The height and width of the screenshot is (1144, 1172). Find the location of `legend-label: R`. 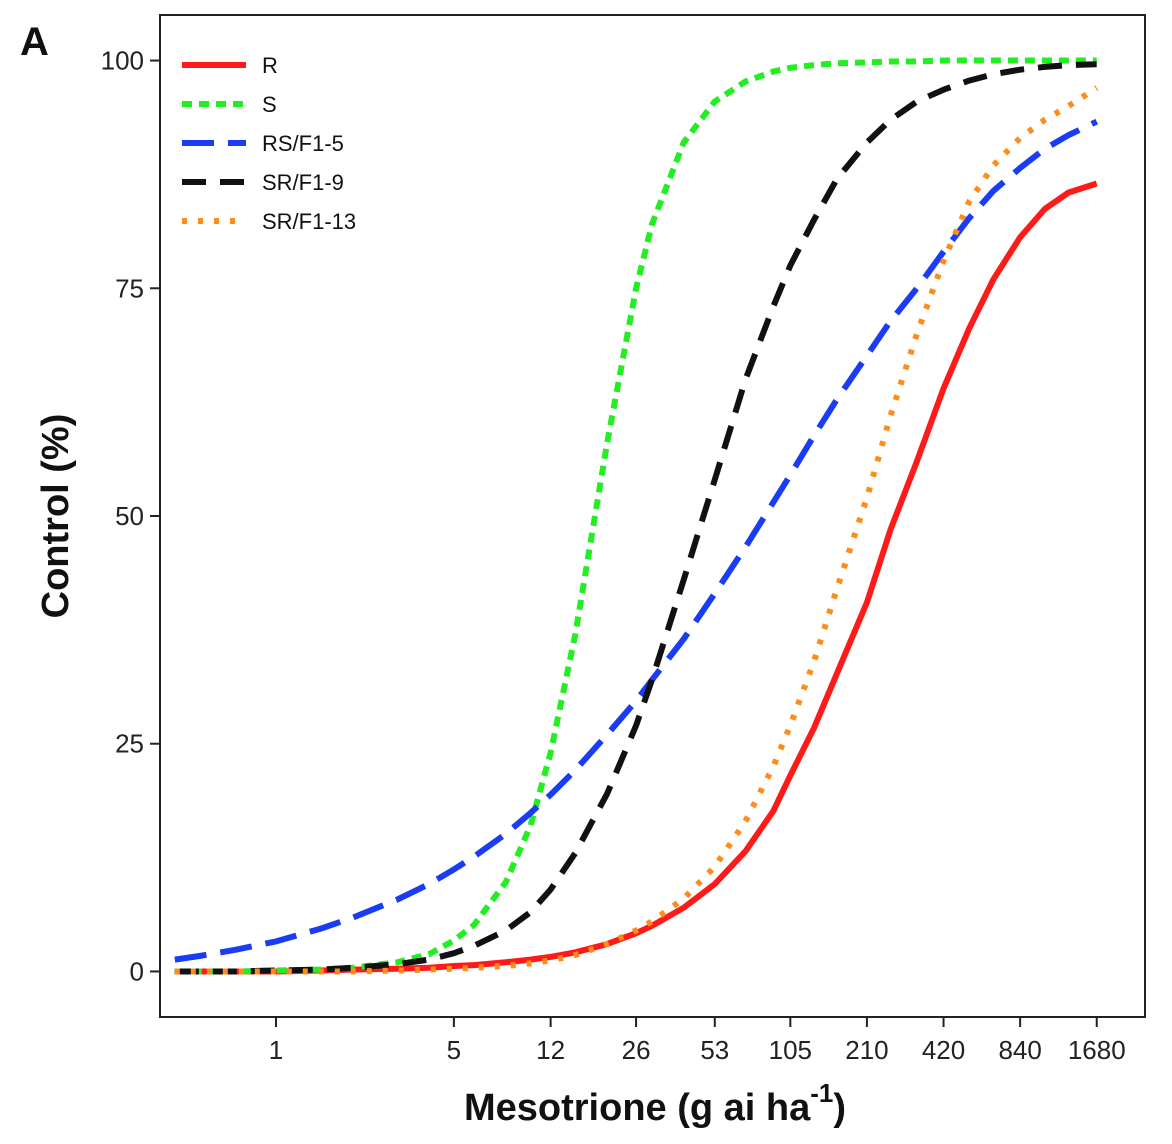

legend-label: R is located at coordinates (270, 65).